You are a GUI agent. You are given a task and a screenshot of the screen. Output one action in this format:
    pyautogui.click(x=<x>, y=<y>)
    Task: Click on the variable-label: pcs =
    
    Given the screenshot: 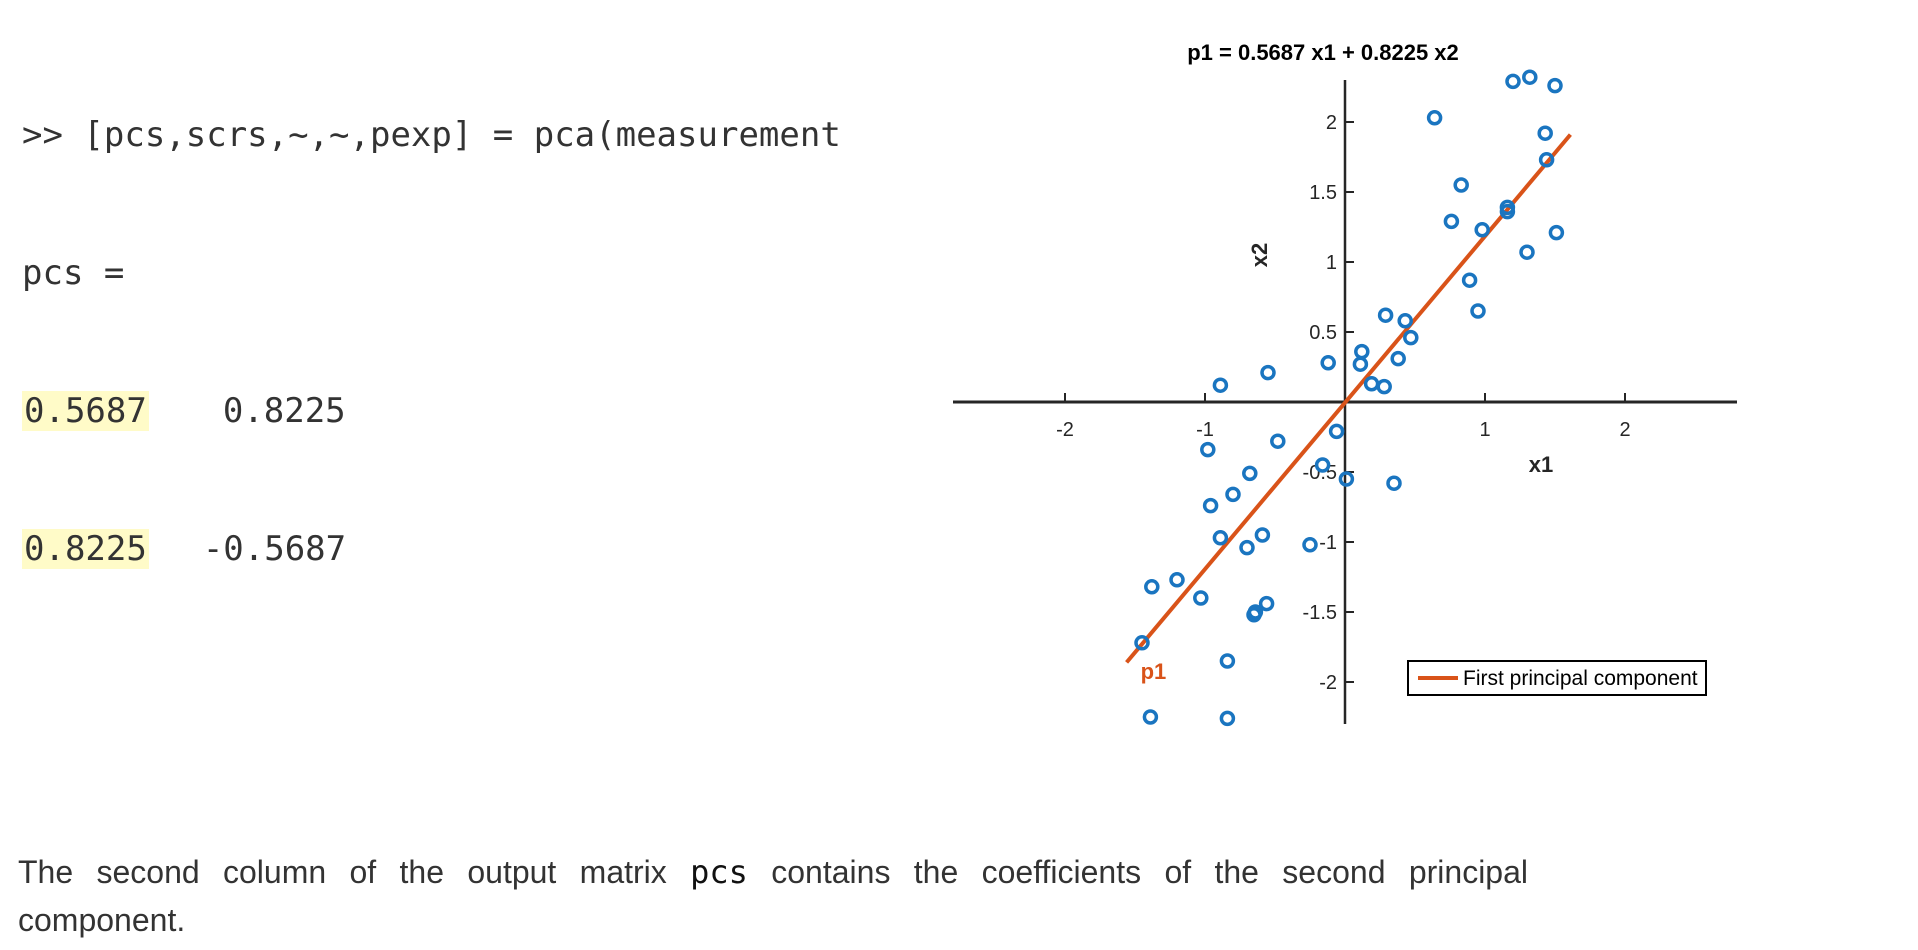 What is the action you would take?
    pyautogui.click(x=73, y=273)
    